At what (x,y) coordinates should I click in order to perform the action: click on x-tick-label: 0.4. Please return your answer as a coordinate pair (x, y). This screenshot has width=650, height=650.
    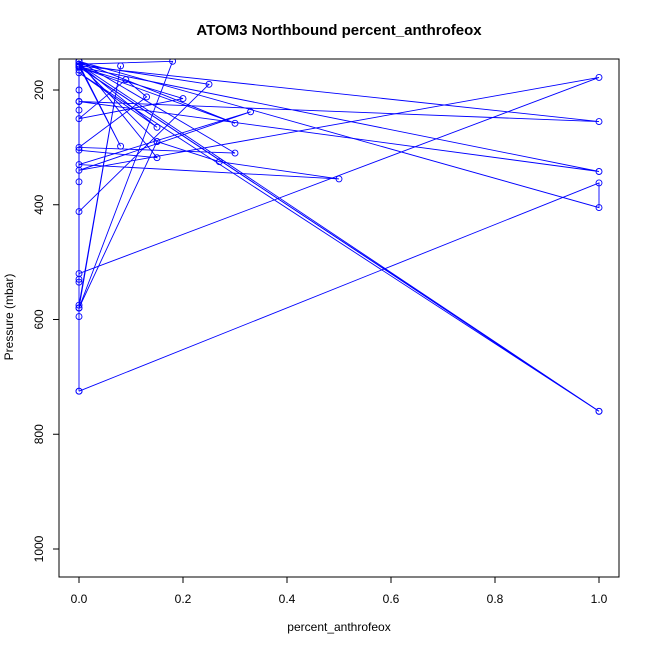
    Looking at the image, I should click on (287, 599).